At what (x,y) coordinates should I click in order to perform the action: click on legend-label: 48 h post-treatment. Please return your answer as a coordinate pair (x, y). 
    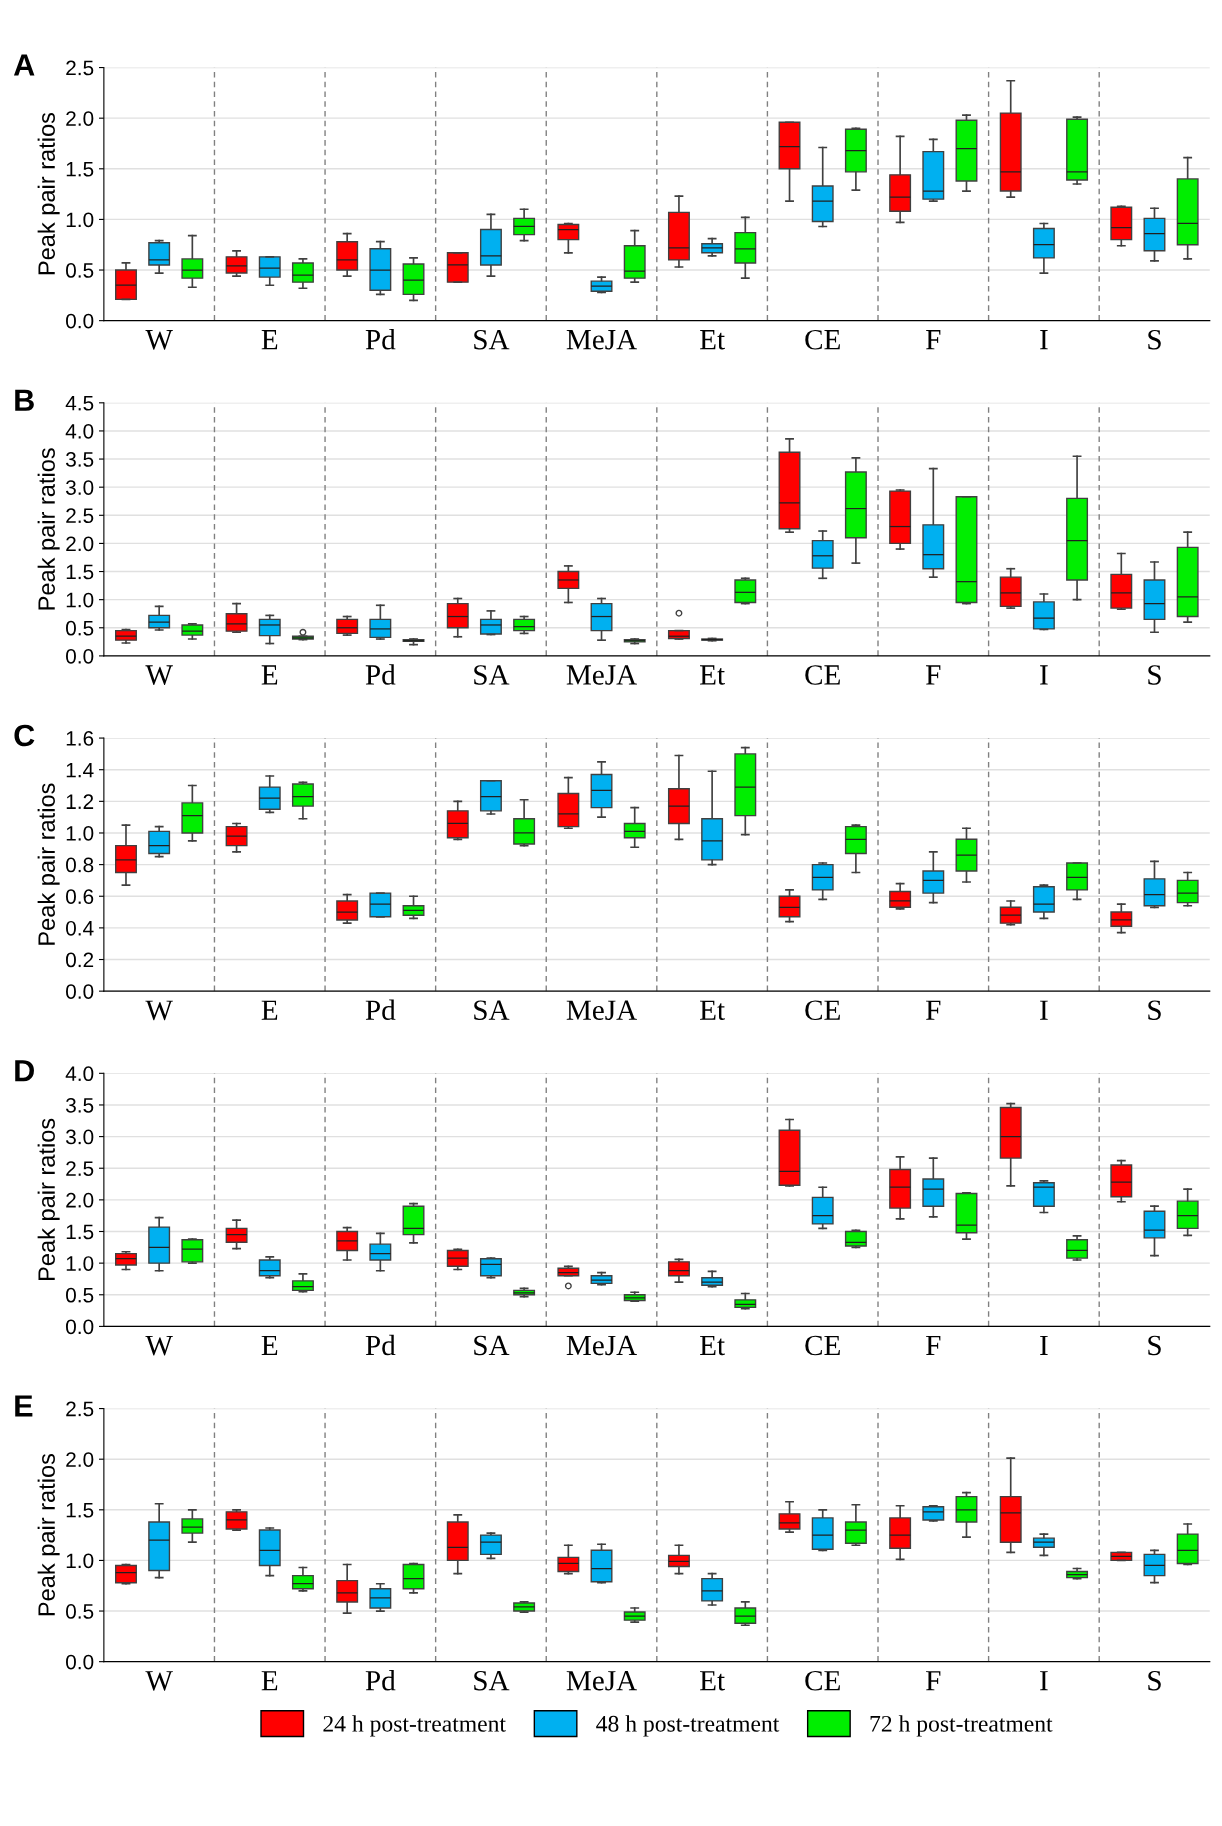
    Looking at the image, I should click on (688, 1726).